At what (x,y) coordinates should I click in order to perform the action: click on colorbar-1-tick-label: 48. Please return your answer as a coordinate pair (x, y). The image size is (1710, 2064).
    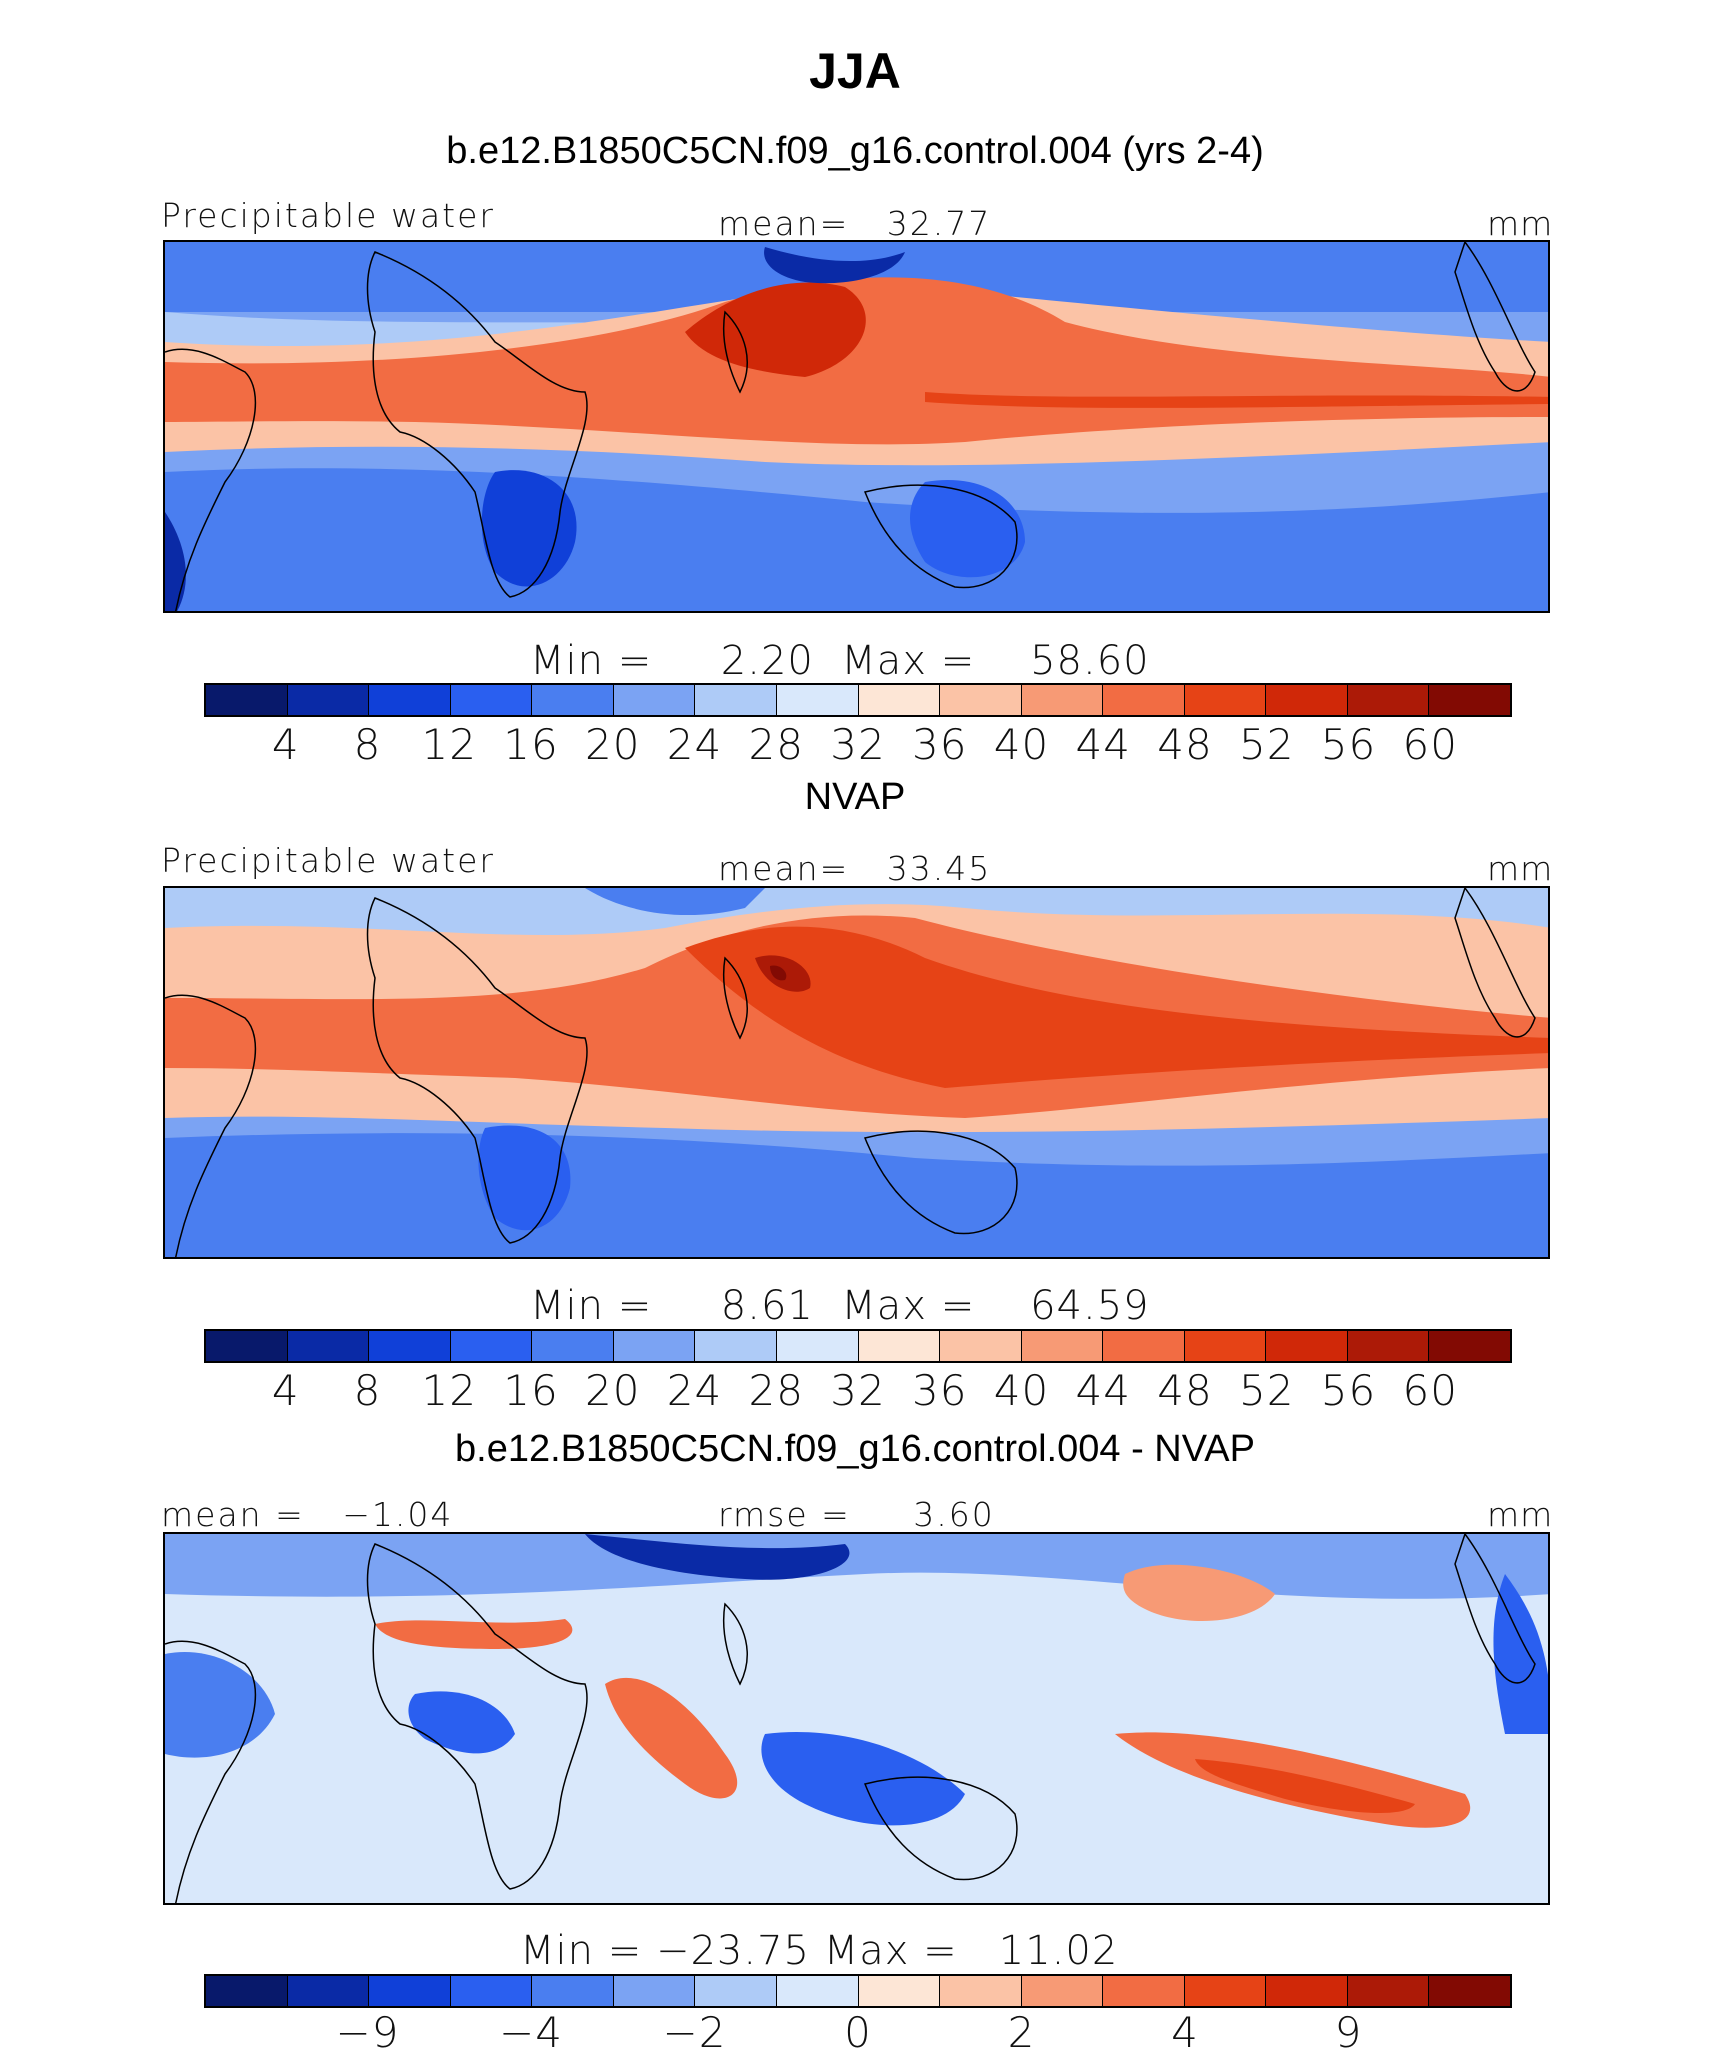
    Looking at the image, I should click on (1185, 744).